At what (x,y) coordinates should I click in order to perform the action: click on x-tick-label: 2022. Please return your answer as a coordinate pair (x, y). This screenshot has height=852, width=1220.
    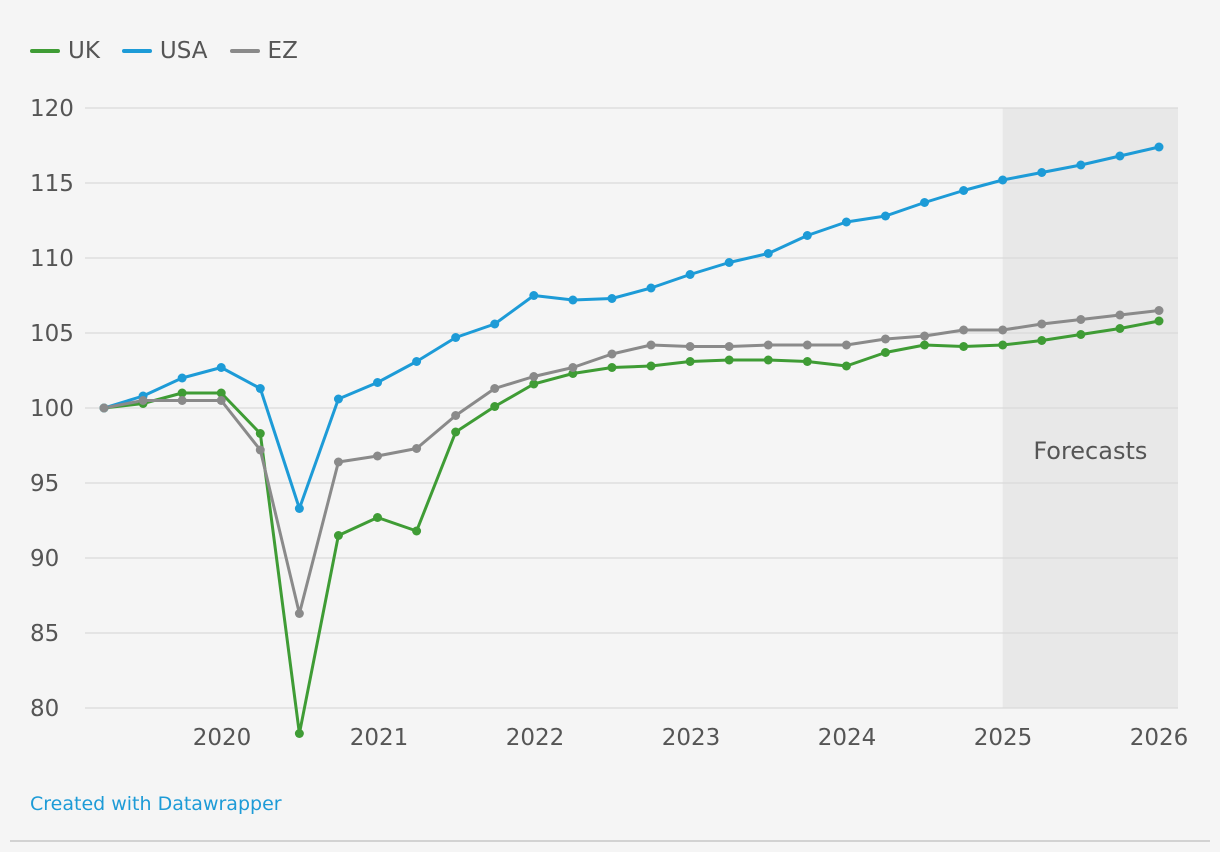
    Looking at the image, I should click on (535, 738).